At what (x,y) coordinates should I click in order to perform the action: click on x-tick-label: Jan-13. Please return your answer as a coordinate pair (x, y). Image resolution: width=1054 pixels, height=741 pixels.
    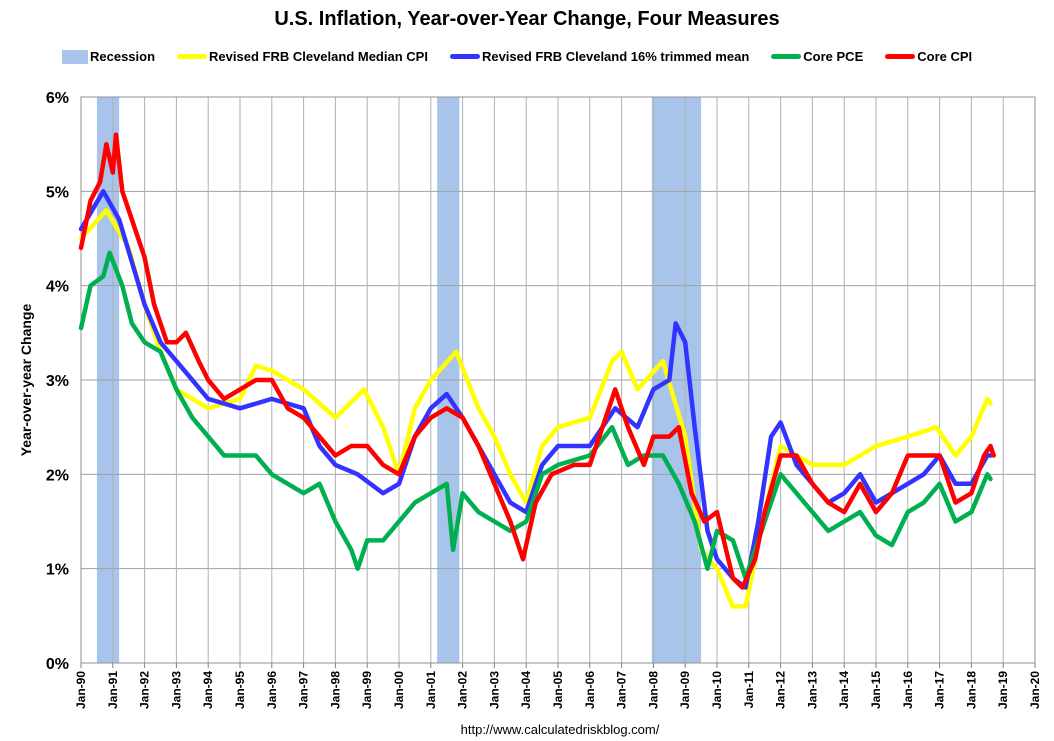
    Looking at the image, I should click on (812, 690).